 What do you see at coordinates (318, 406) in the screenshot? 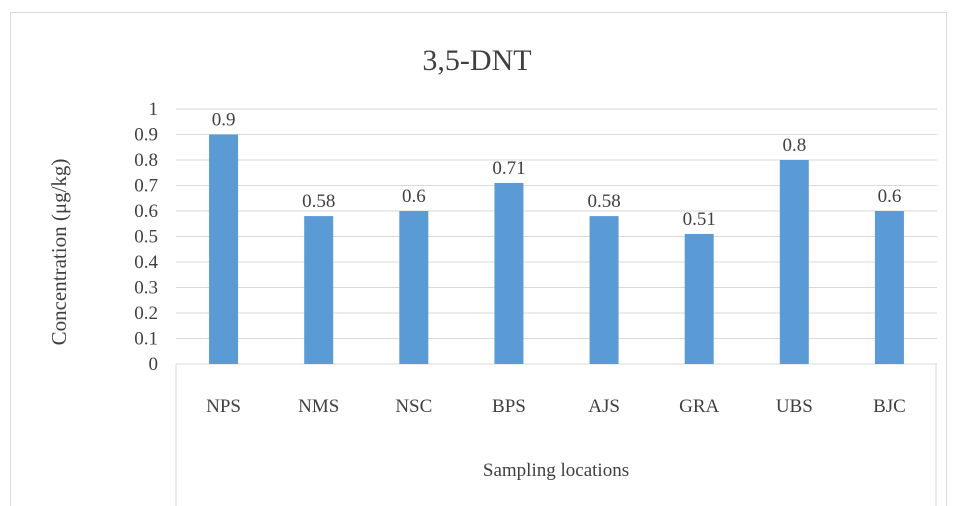
I see `x-tick-label: NMS` at bounding box center [318, 406].